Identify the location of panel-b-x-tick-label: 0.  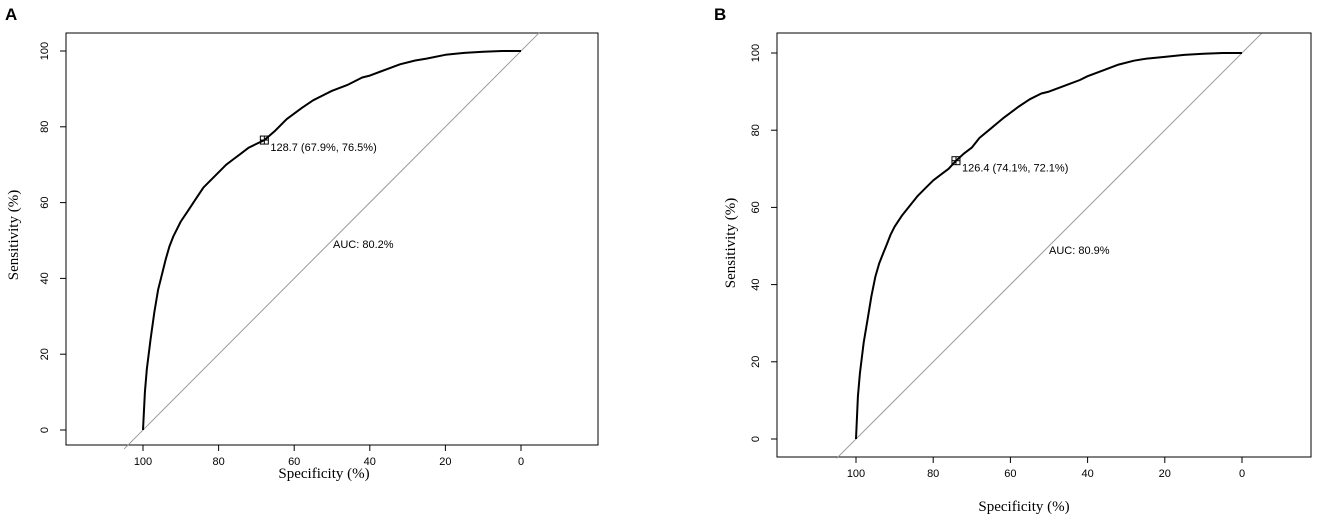
(1242, 474).